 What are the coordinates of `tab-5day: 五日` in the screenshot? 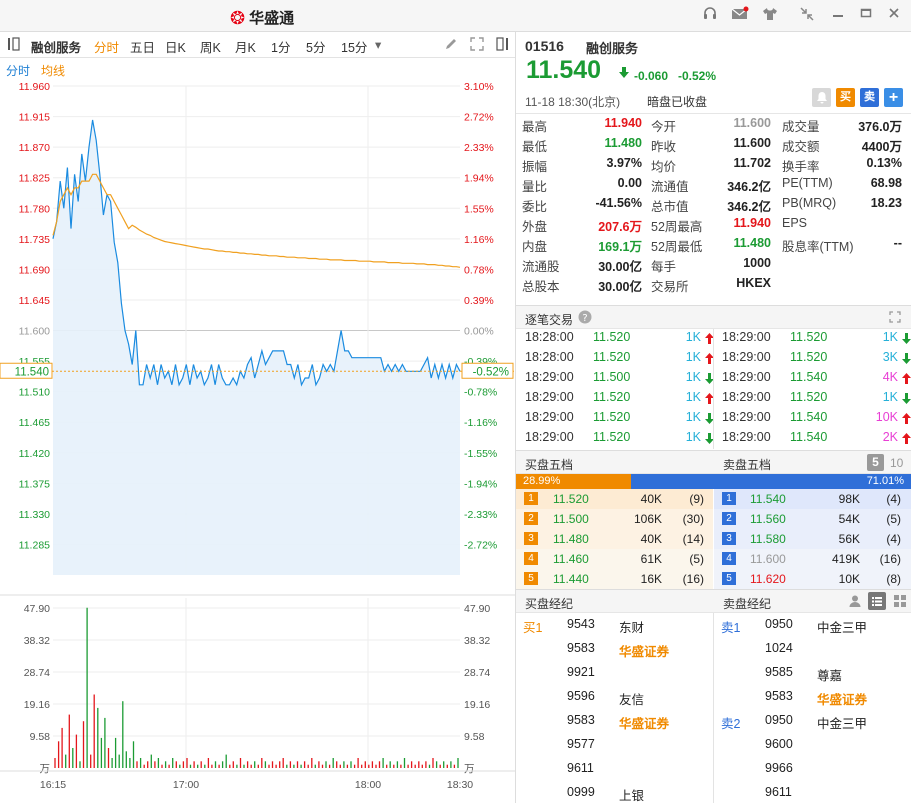 It's located at (143, 48).